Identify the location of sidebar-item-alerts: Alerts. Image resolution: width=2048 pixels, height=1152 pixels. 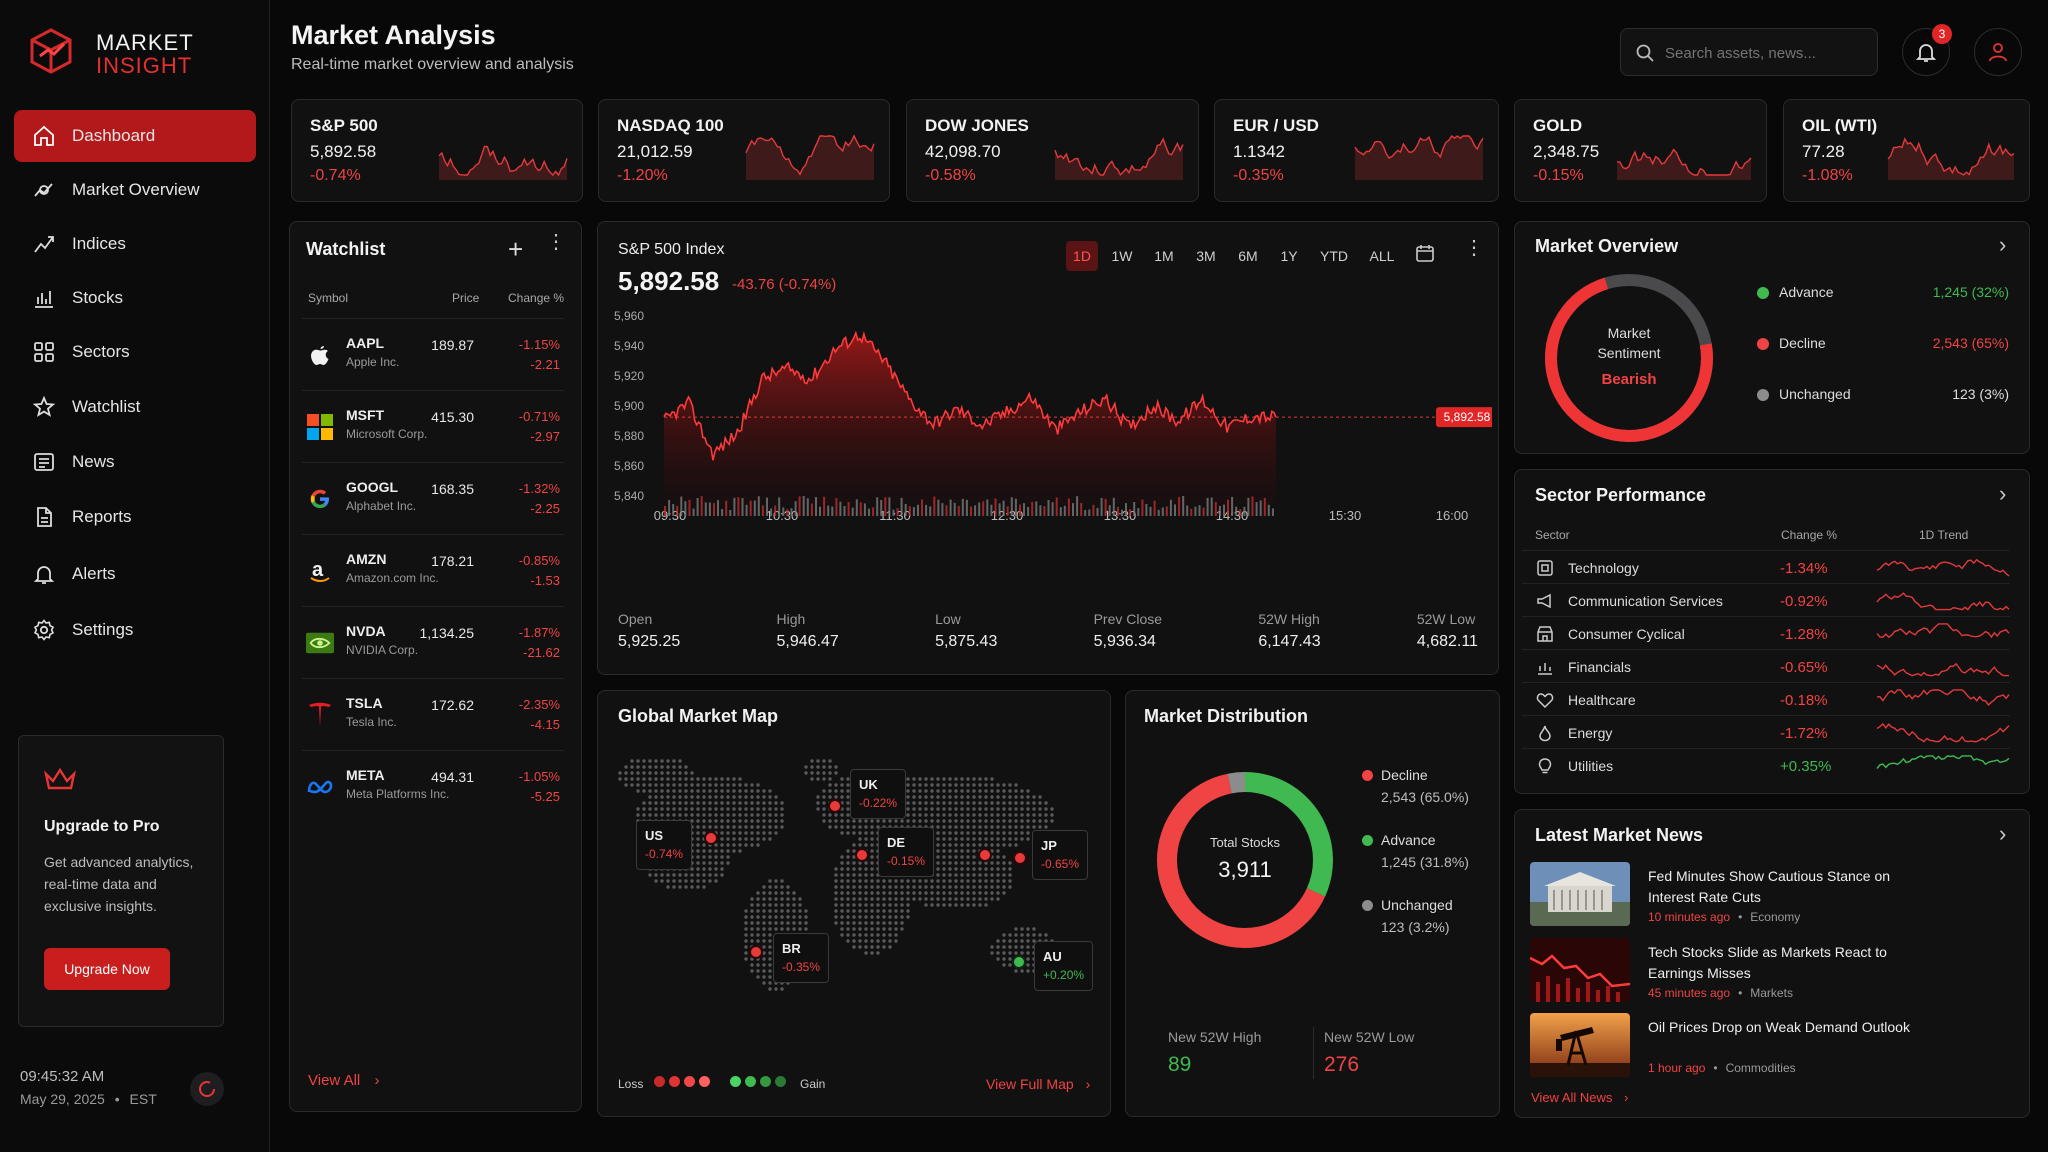
(135, 574).